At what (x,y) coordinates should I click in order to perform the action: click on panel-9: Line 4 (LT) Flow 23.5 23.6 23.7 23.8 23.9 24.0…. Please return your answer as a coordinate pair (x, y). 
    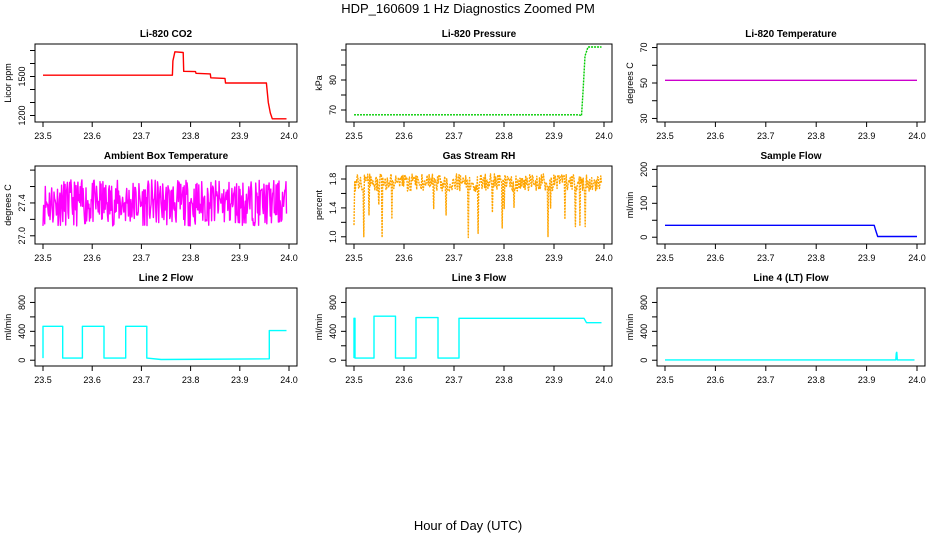
    Looking at the image, I should click on (775, 329).